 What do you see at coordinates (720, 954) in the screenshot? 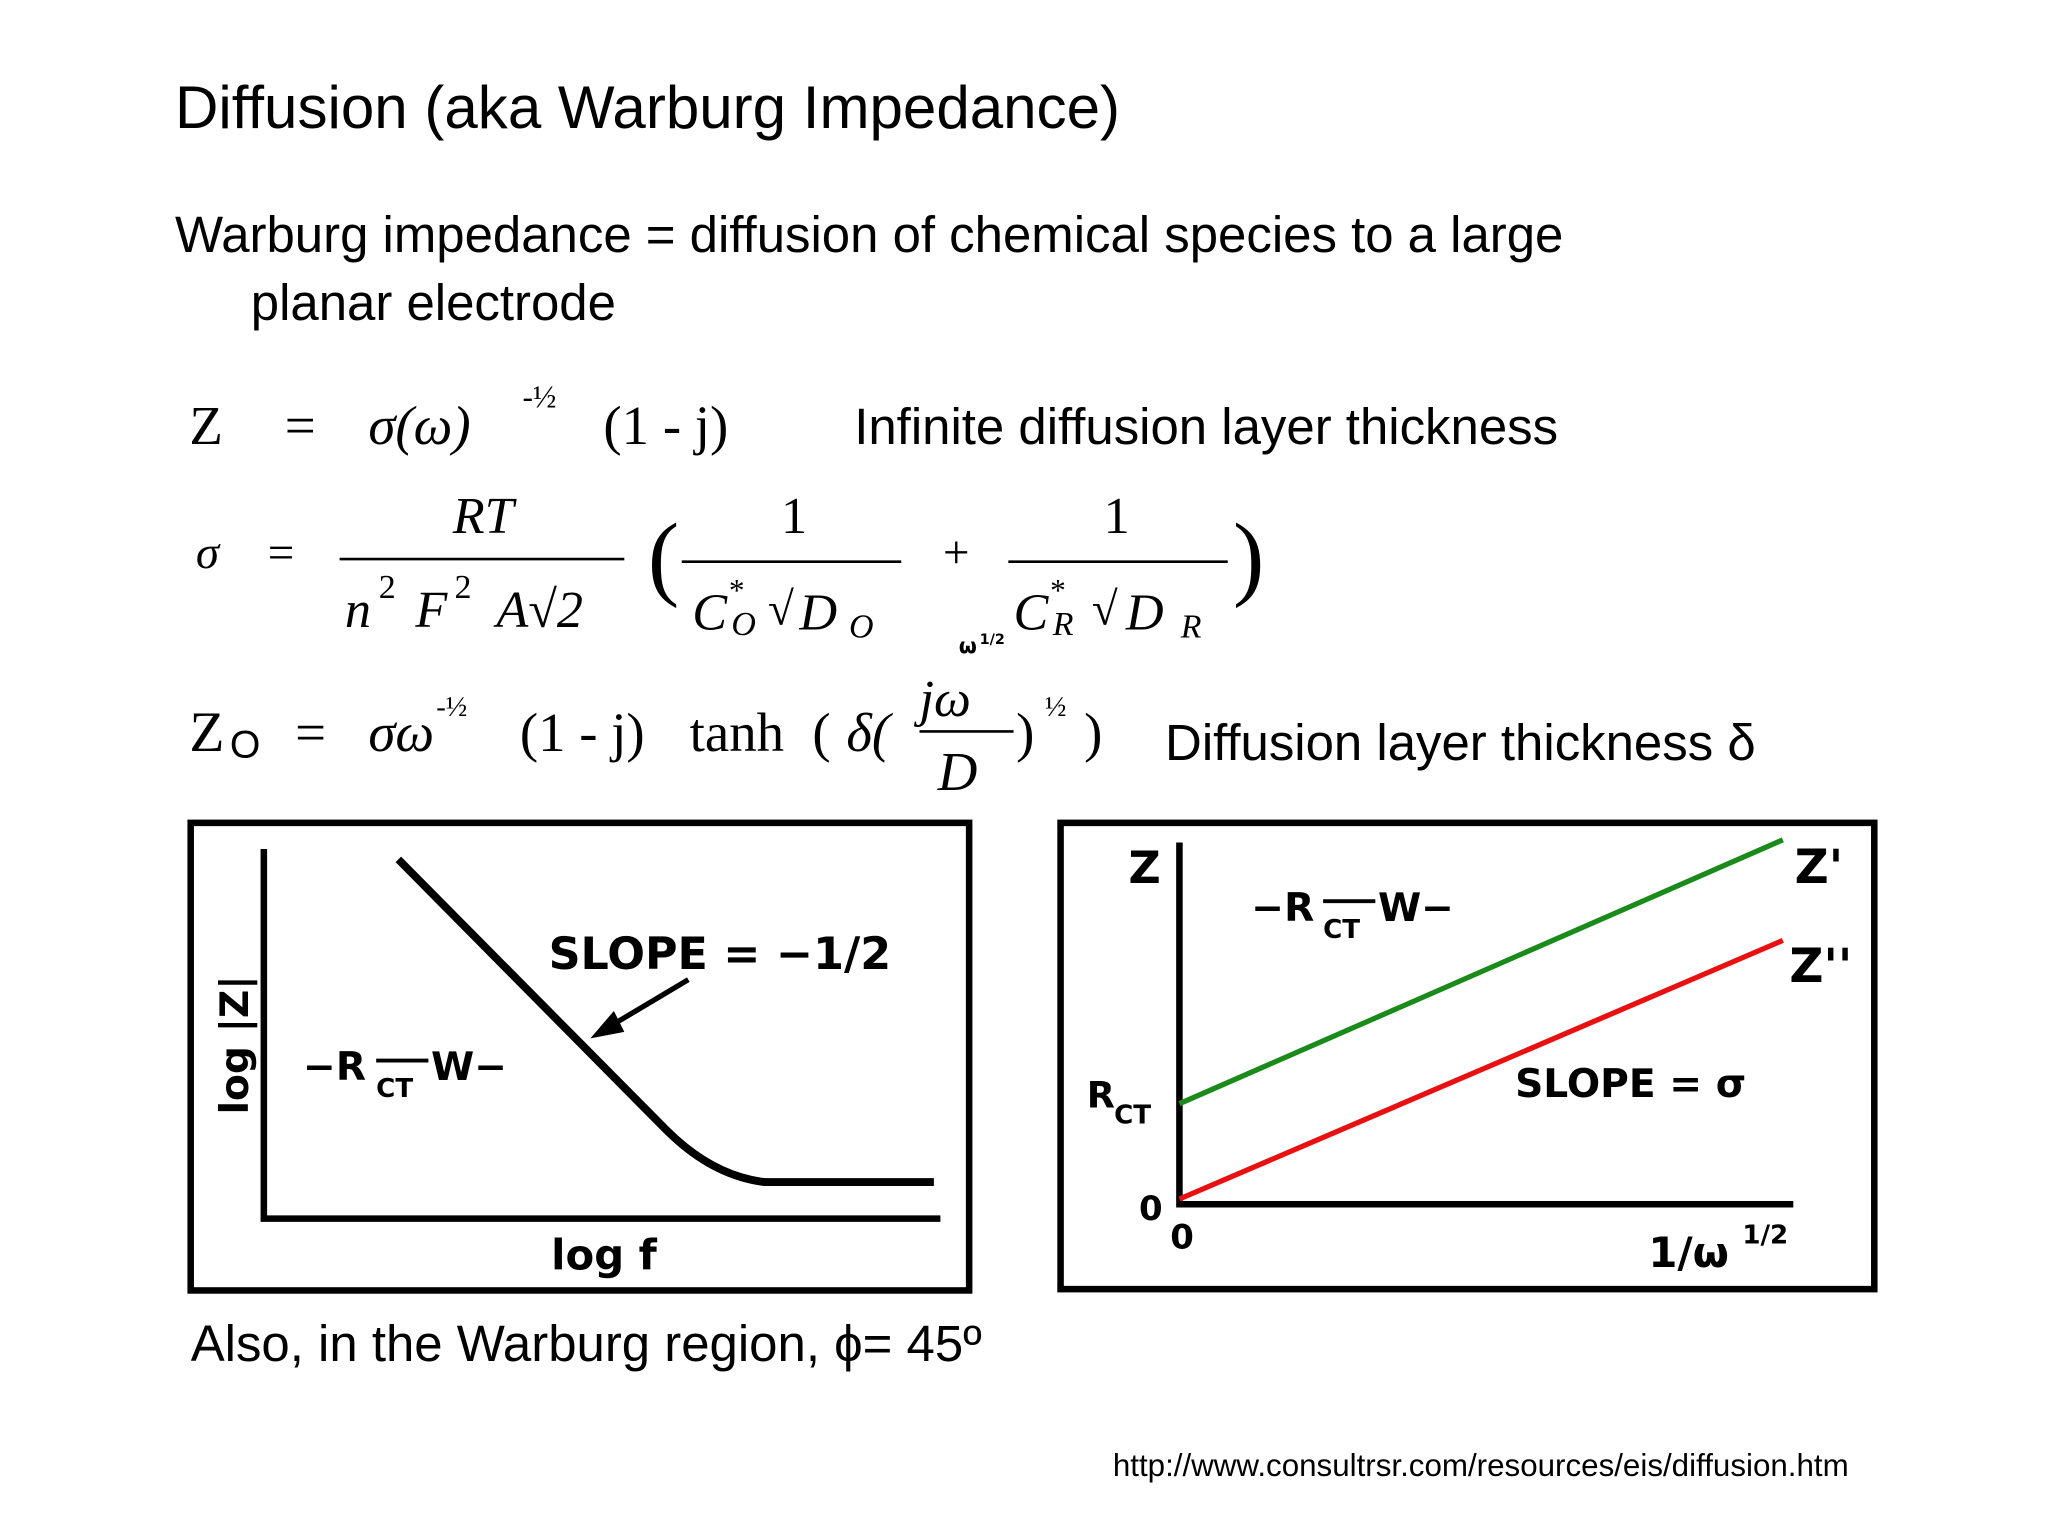
I see `slope-label: SLOPE = −1/2` at bounding box center [720, 954].